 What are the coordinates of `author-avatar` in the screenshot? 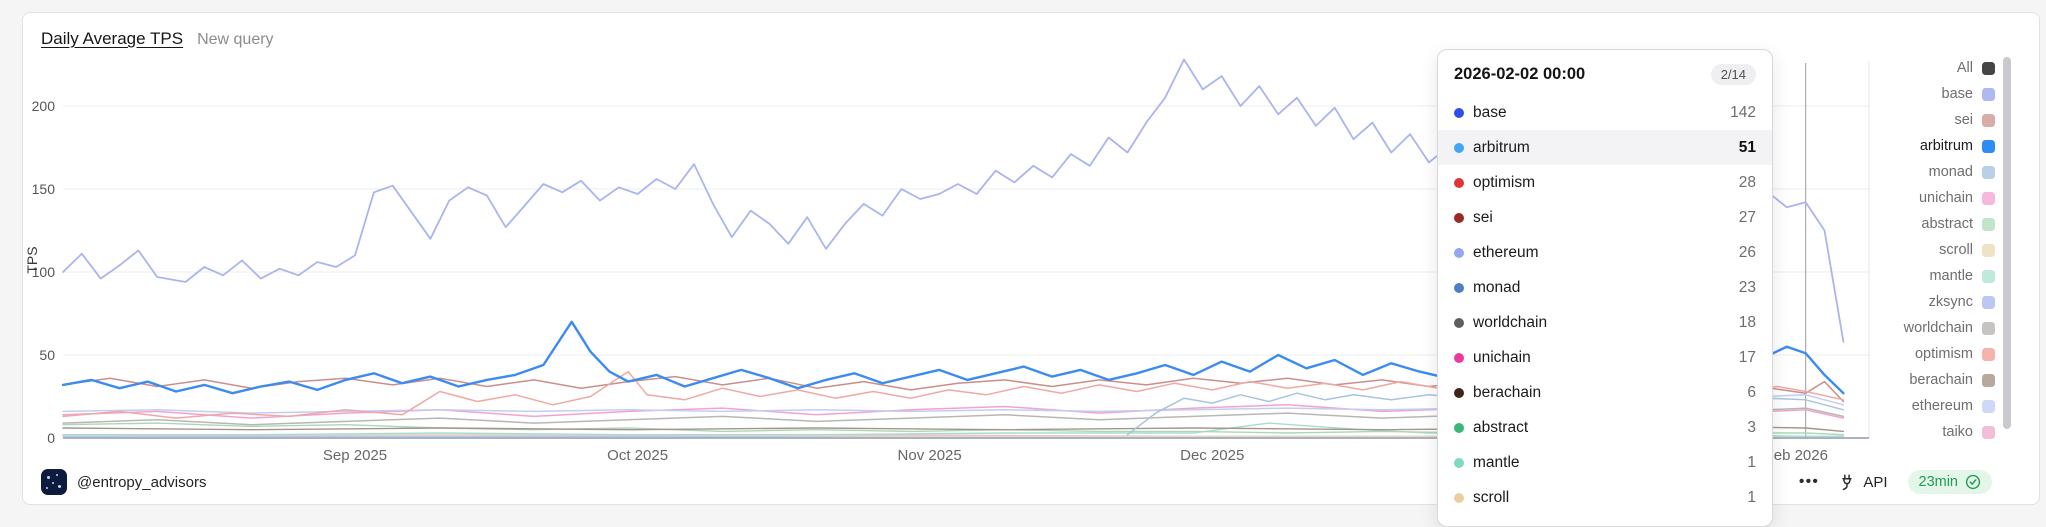 It's located at (54, 482).